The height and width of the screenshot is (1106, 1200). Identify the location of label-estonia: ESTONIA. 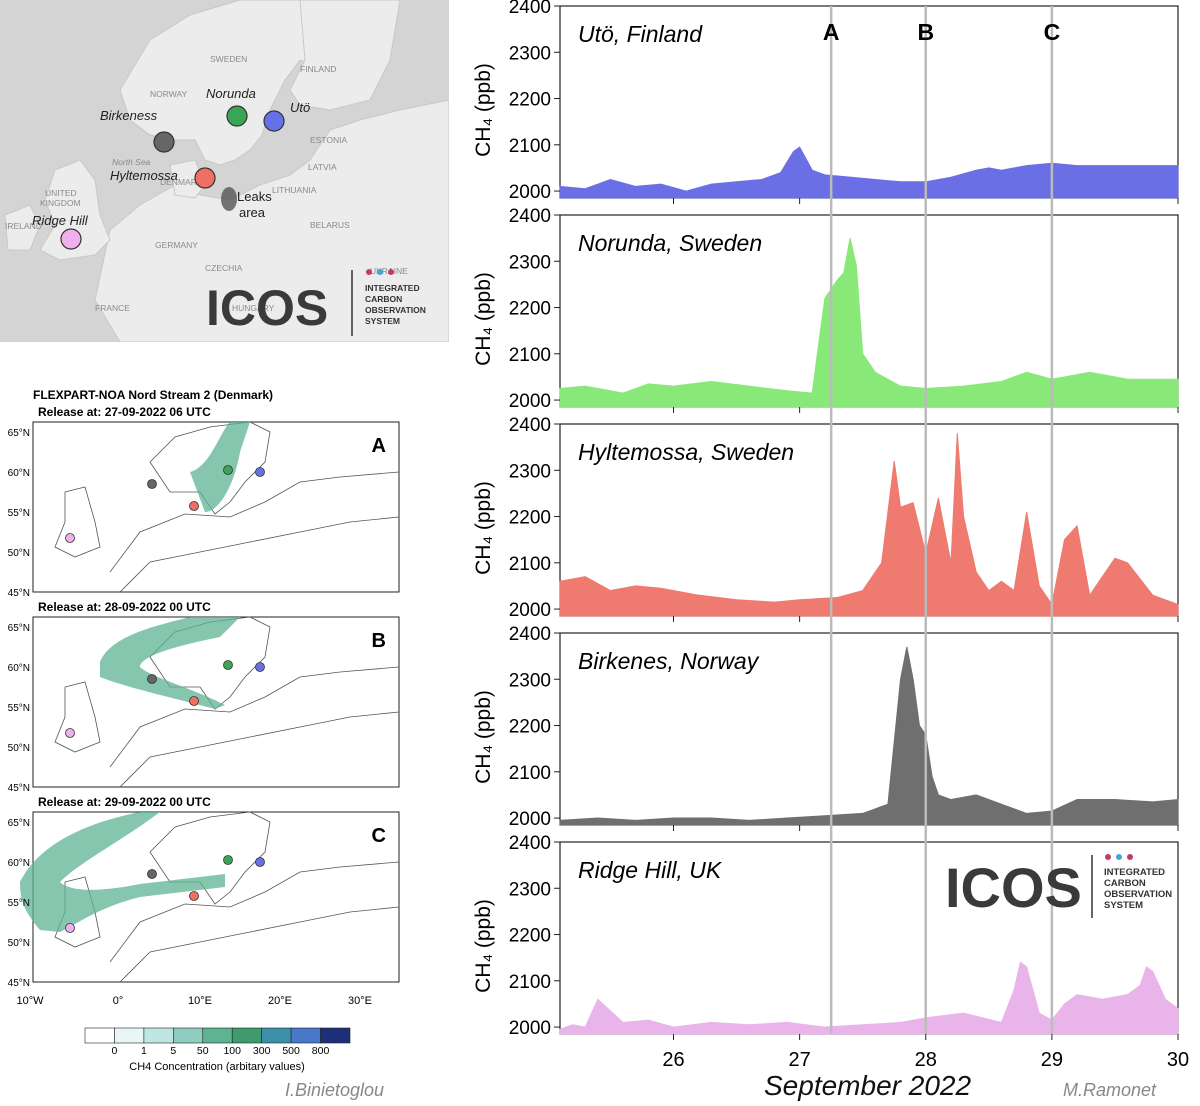
(328, 140).